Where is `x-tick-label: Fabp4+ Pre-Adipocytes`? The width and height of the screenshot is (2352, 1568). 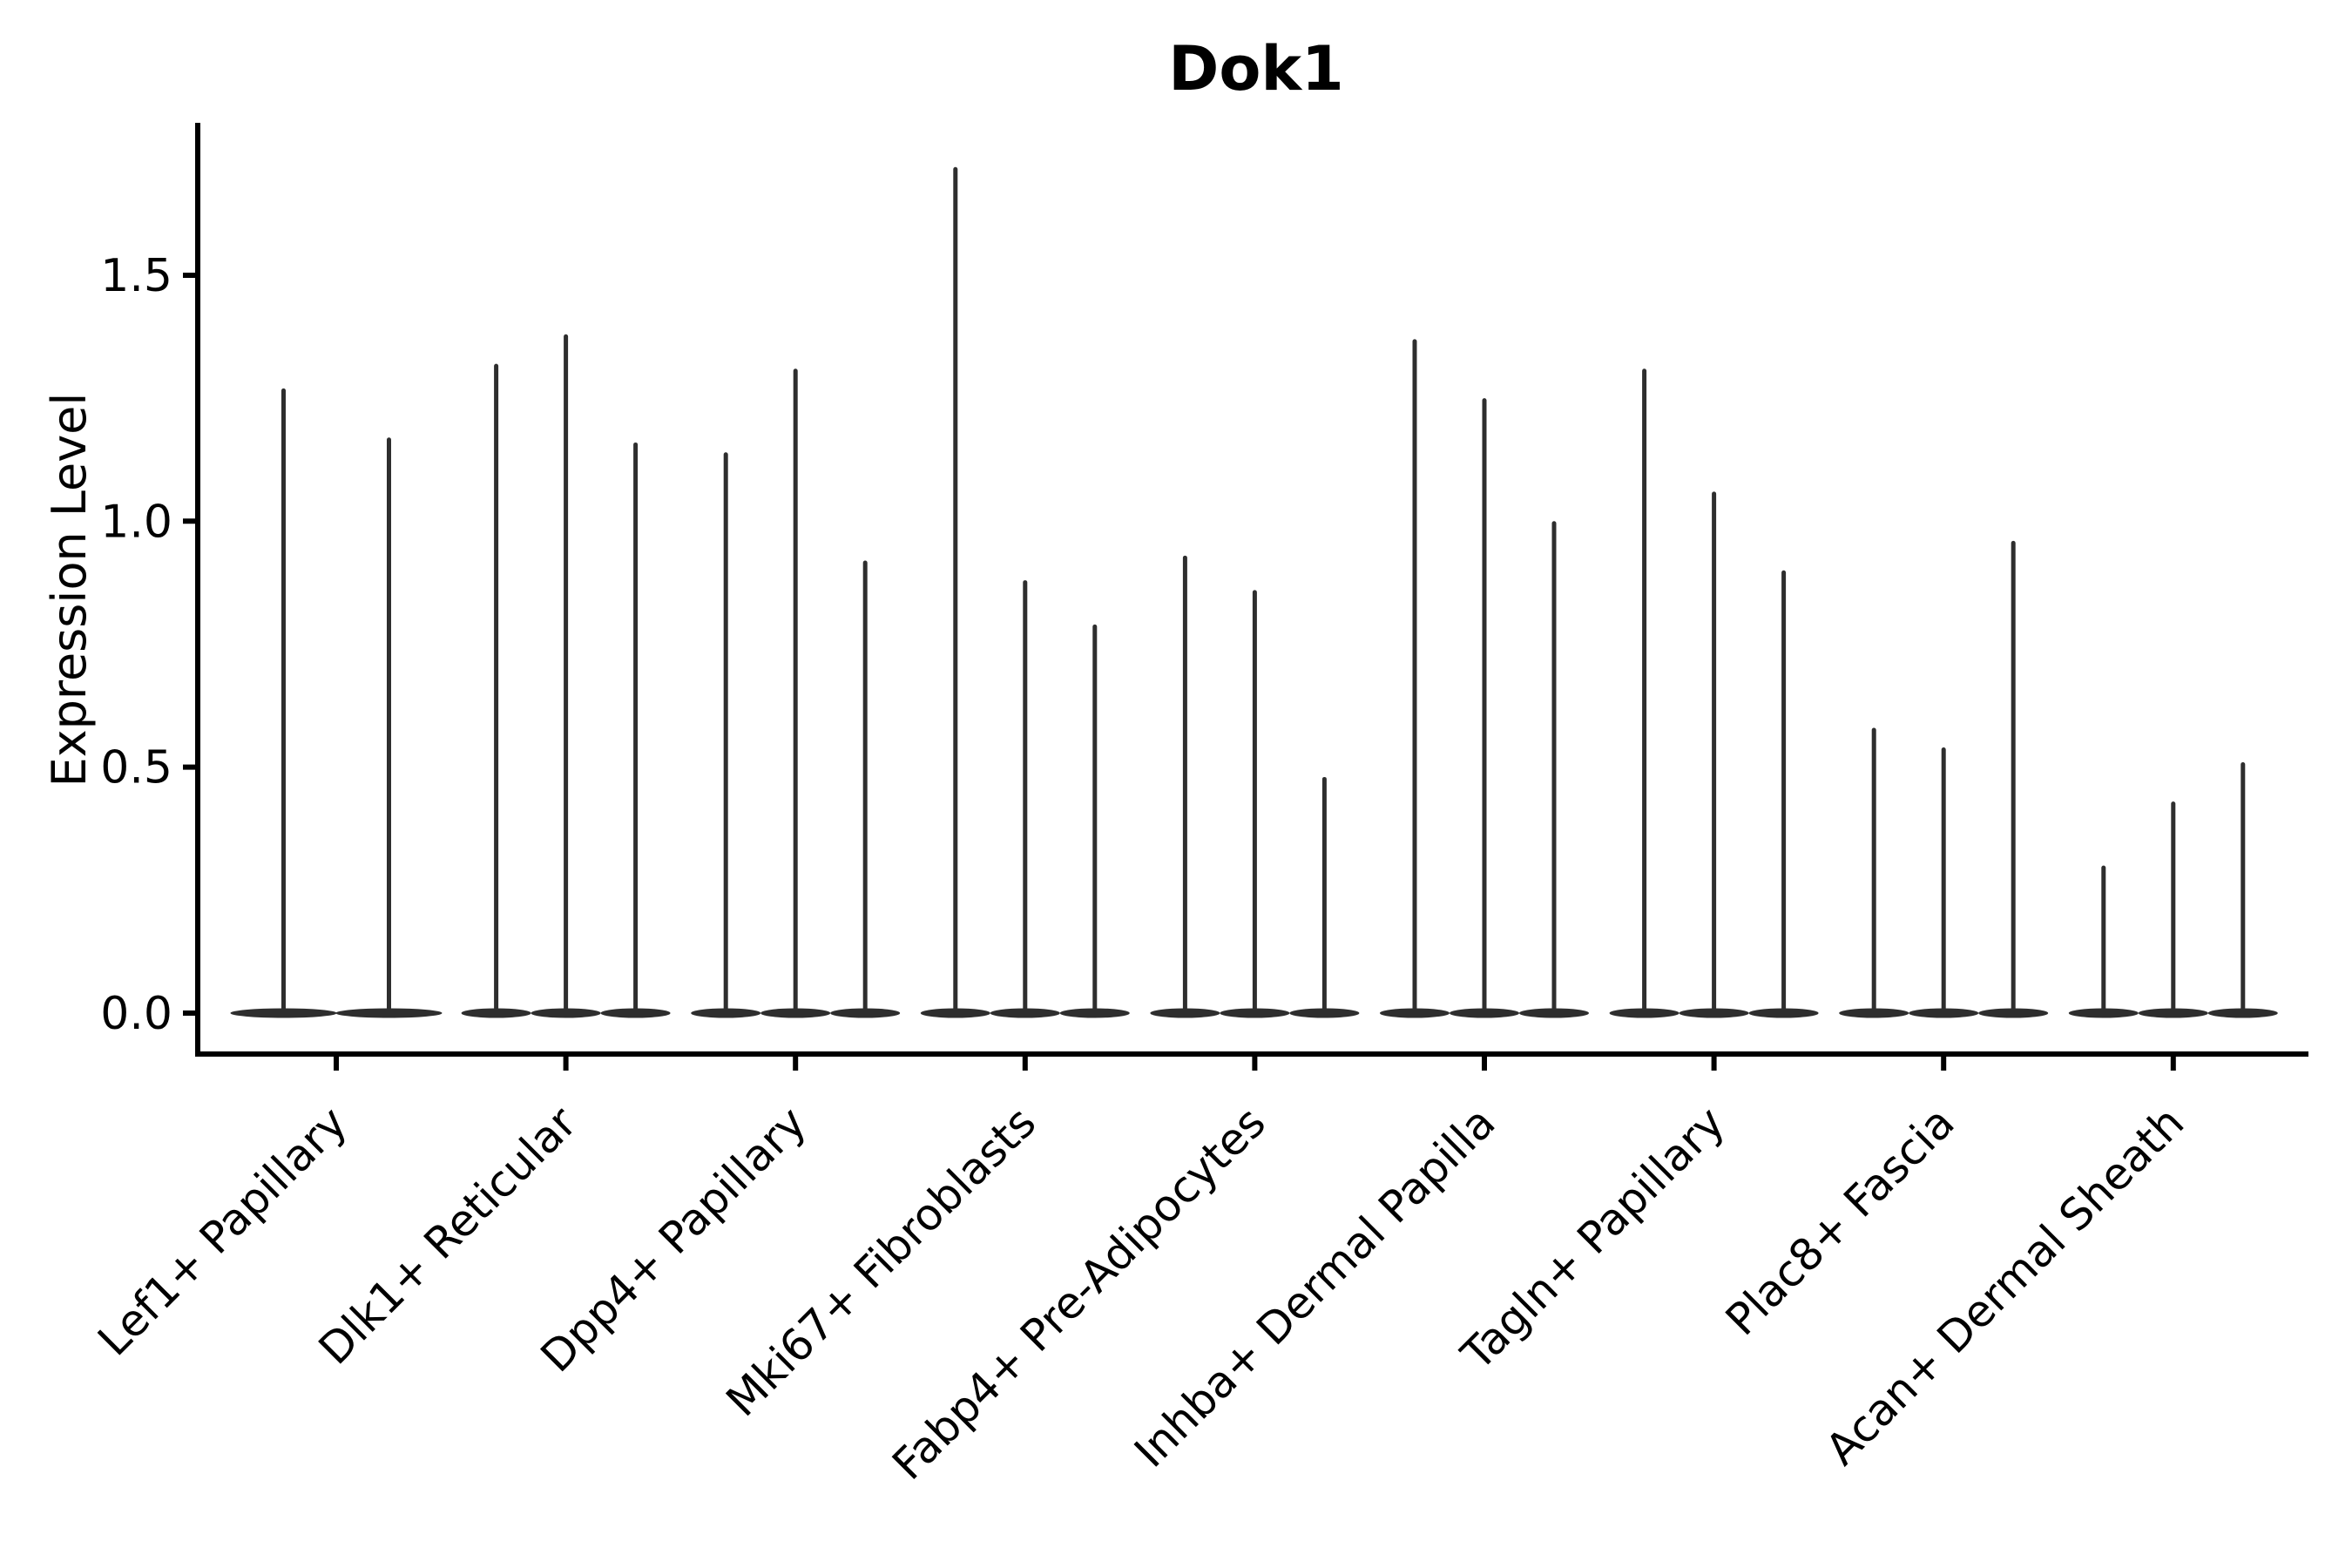
x-tick-label: Fabp4+ Pre-Adipocytes is located at coordinates (1078, 1293).